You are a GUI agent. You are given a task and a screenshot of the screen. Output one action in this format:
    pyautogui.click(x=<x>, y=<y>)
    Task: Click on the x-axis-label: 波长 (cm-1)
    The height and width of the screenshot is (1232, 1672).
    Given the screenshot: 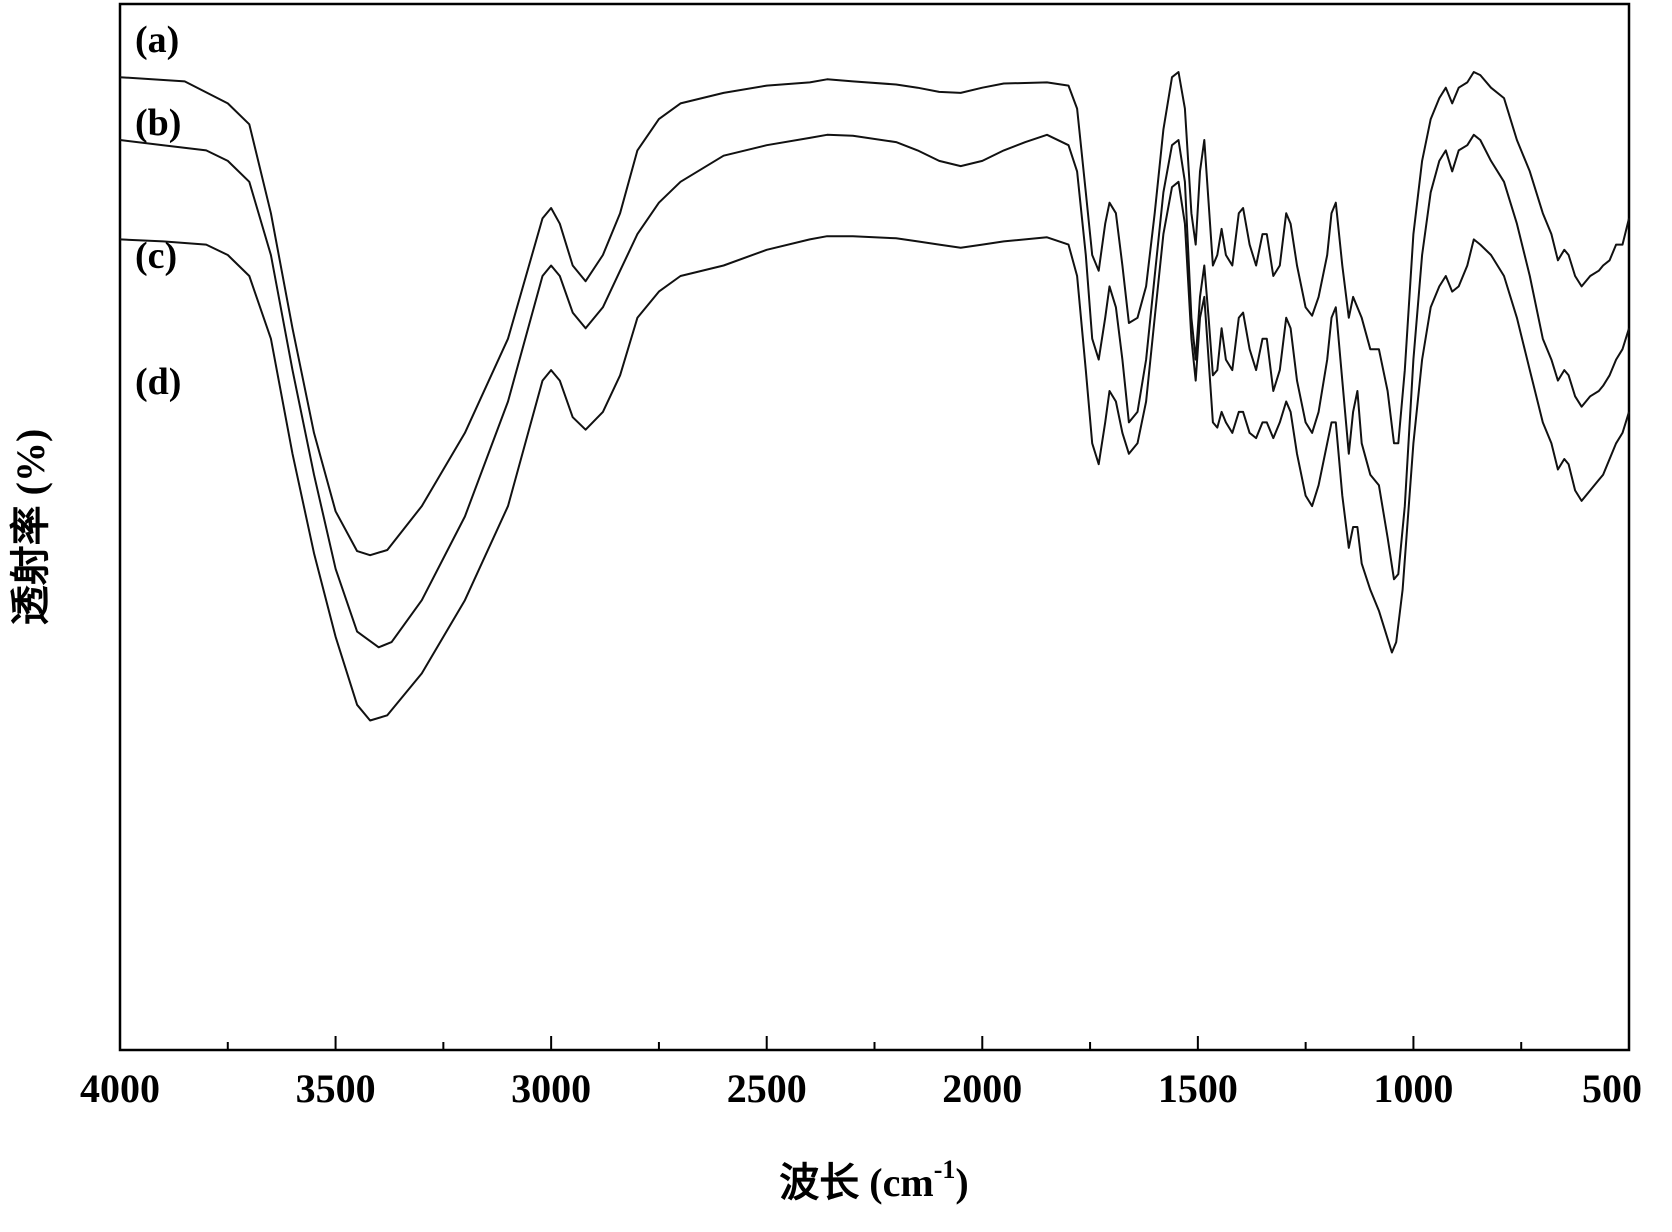 What is the action you would take?
    pyautogui.click(x=873, y=1180)
    